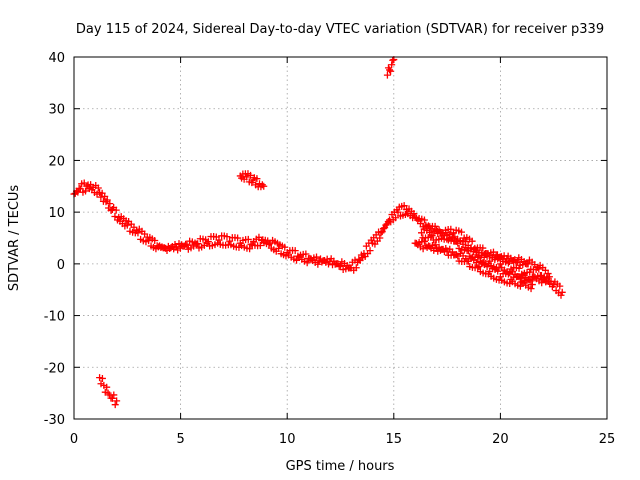 This screenshot has width=640, height=480. What do you see at coordinates (56, 213) in the screenshot?
I see `y-tick-label: 10` at bounding box center [56, 213].